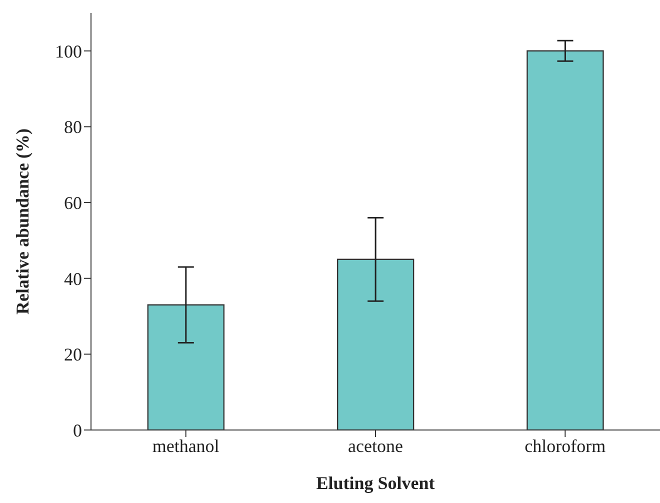  What do you see at coordinates (73, 127) in the screenshot?
I see `y-tick-label: 80` at bounding box center [73, 127].